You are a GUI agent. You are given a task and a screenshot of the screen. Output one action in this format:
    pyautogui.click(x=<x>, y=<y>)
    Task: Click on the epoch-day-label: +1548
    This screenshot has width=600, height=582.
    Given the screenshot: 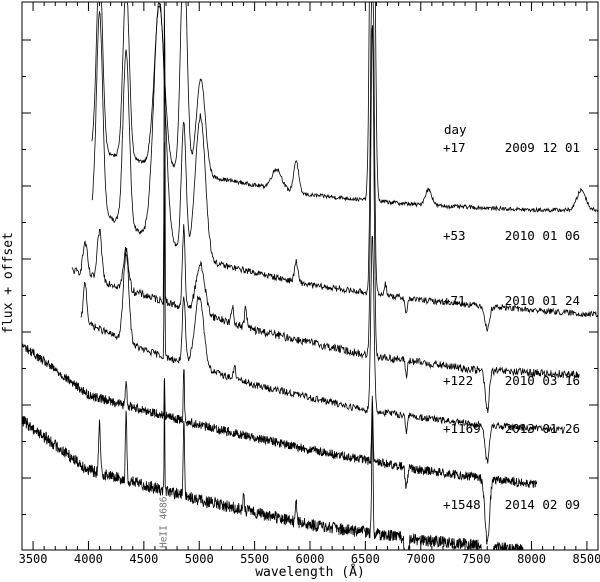 What is the action you would take?
    pyautogui.click(x=462, y=504)
    